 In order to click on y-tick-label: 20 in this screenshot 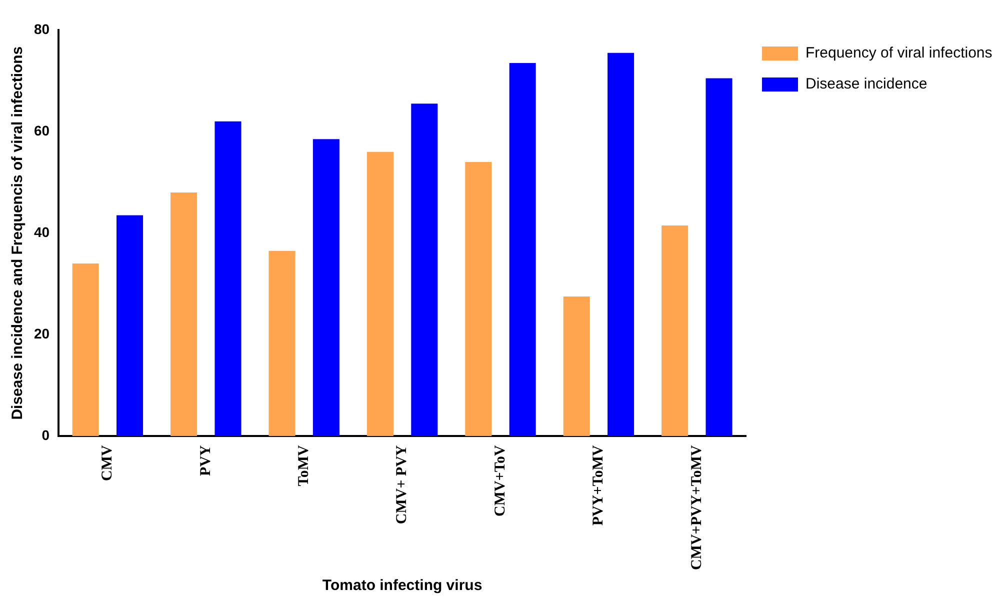, I will do `click(42, 333)`.